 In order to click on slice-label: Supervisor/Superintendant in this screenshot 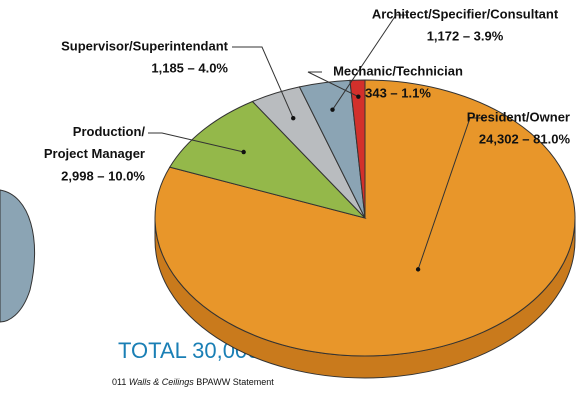, I will do `click(145, 45)`.